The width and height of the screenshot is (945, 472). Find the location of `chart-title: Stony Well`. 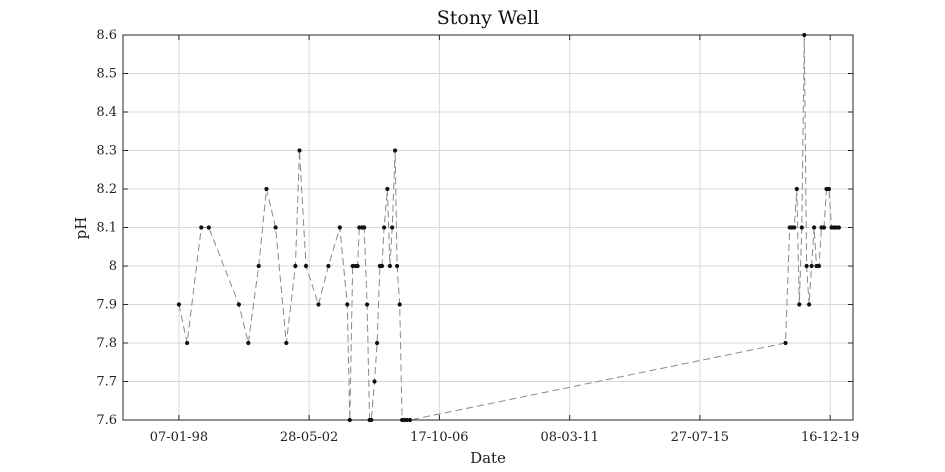

chart-title: Stony Well is located at coordinates (488, 18).